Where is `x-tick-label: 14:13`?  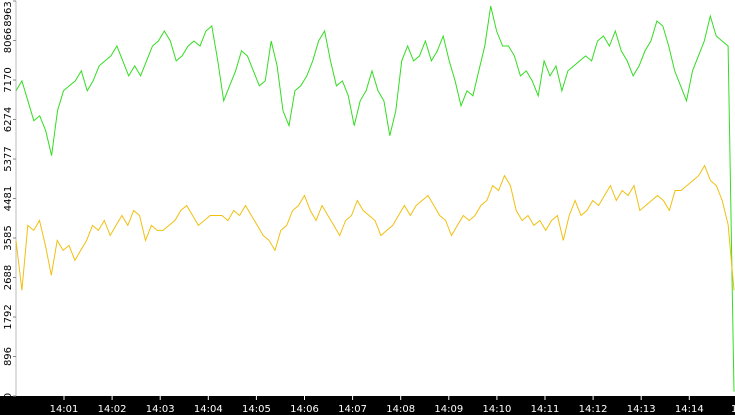 x-tick-label: 14:13 is located at coordinates (641, 409).